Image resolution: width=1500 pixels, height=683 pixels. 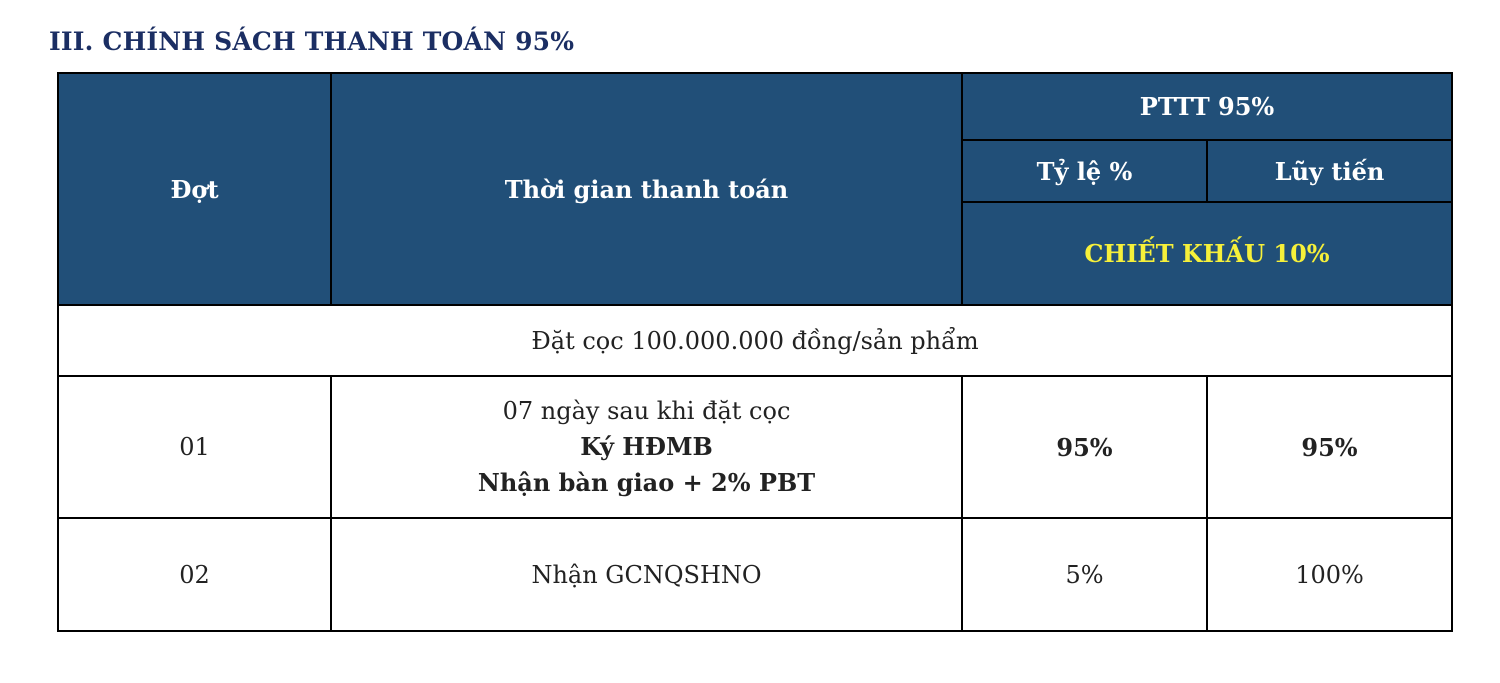 What do you see at coordinates (1329, 574) in the screenshot?
I see `row-cumulative: 100%` at bounding box center [1329, 574].